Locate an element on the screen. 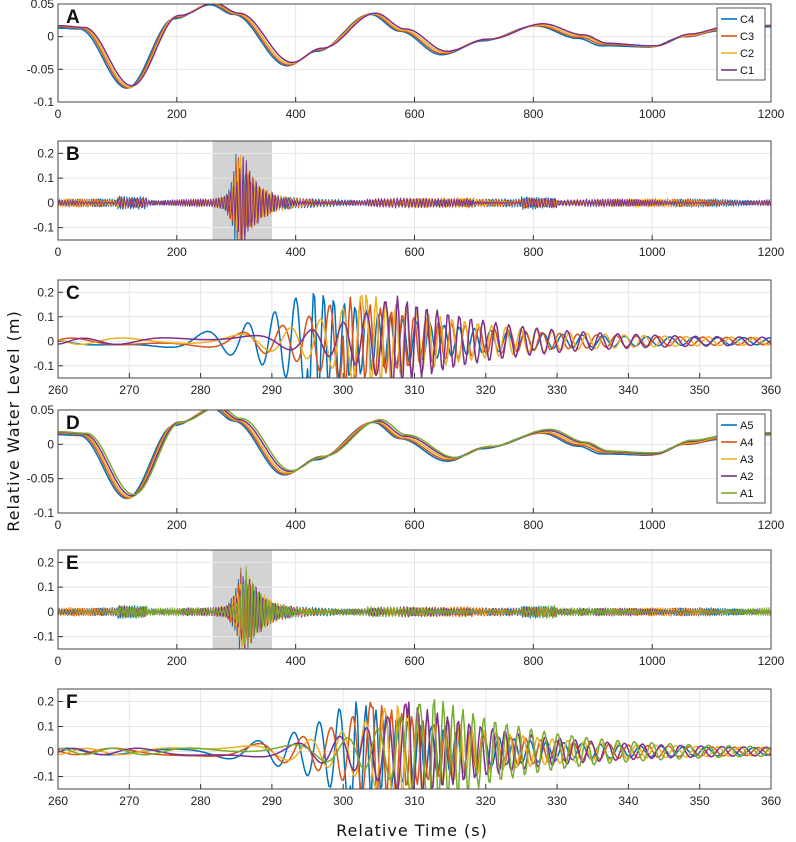 The height and width of the screenshot is (842, 796). legend-entry: A3 is located at coordinates (746, 460).